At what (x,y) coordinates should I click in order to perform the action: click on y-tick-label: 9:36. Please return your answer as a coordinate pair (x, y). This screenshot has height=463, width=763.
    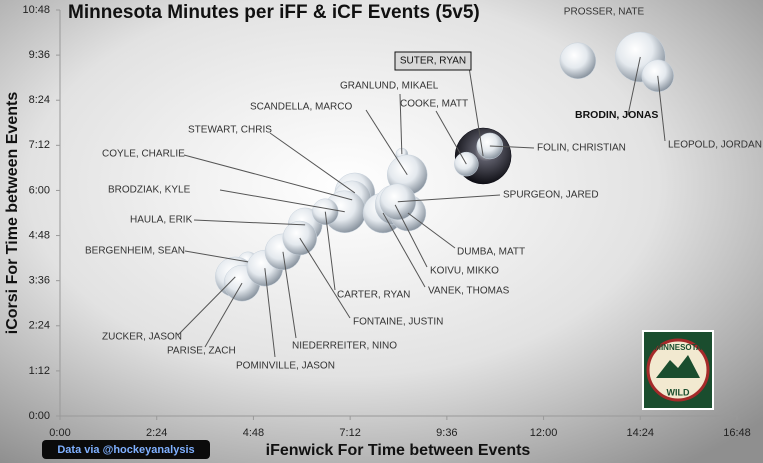
    Looking at the image, I should click on (39, 55).